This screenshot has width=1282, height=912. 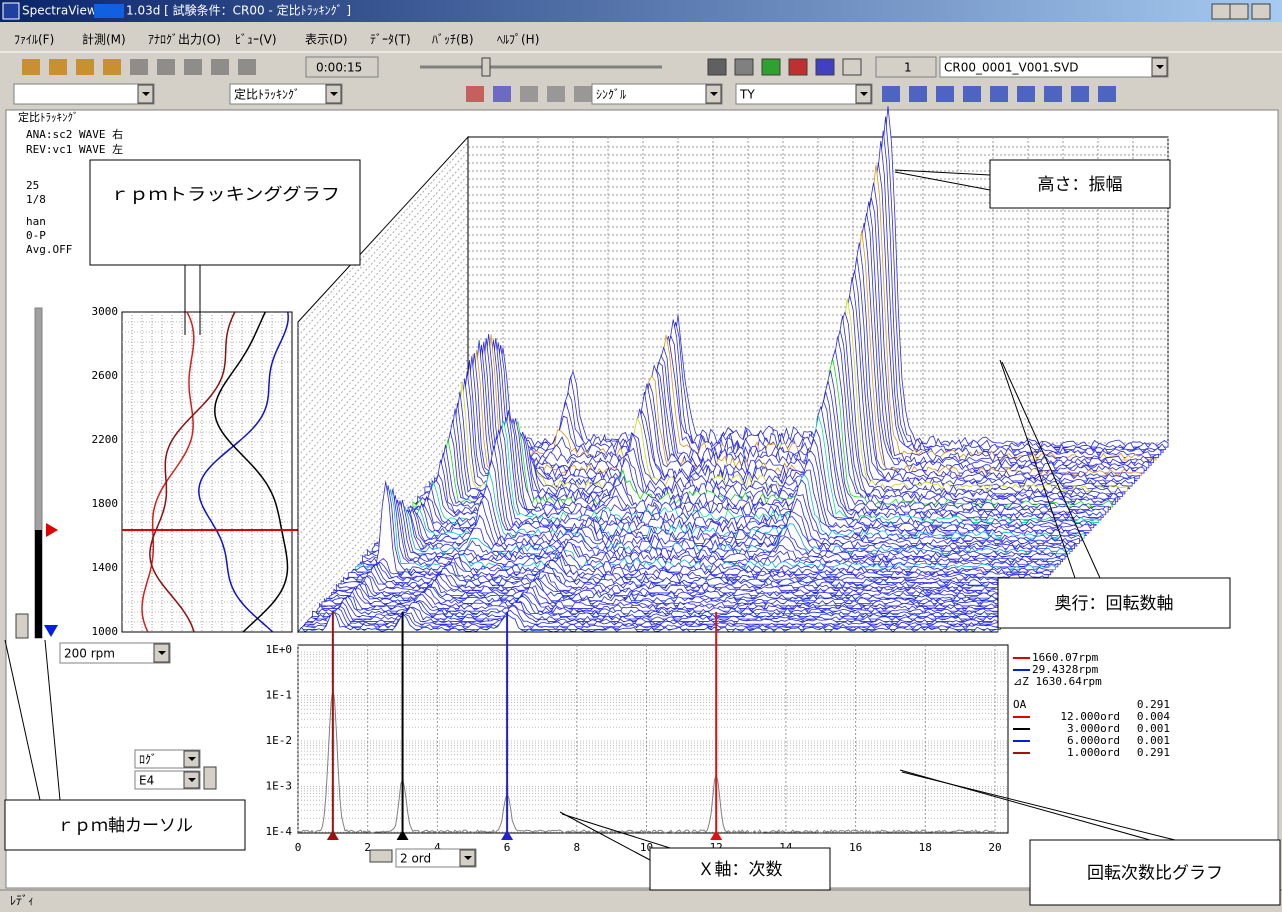 What do you see at coordinates (436, 858) in the screenshot?
I see `resolution-combo` at bounding box center [436, 858].